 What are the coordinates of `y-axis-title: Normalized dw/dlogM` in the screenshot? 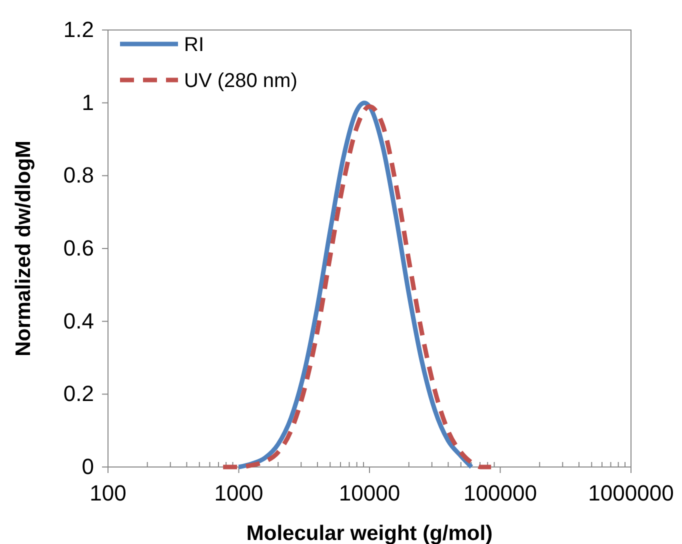 It's located at (23, 248).